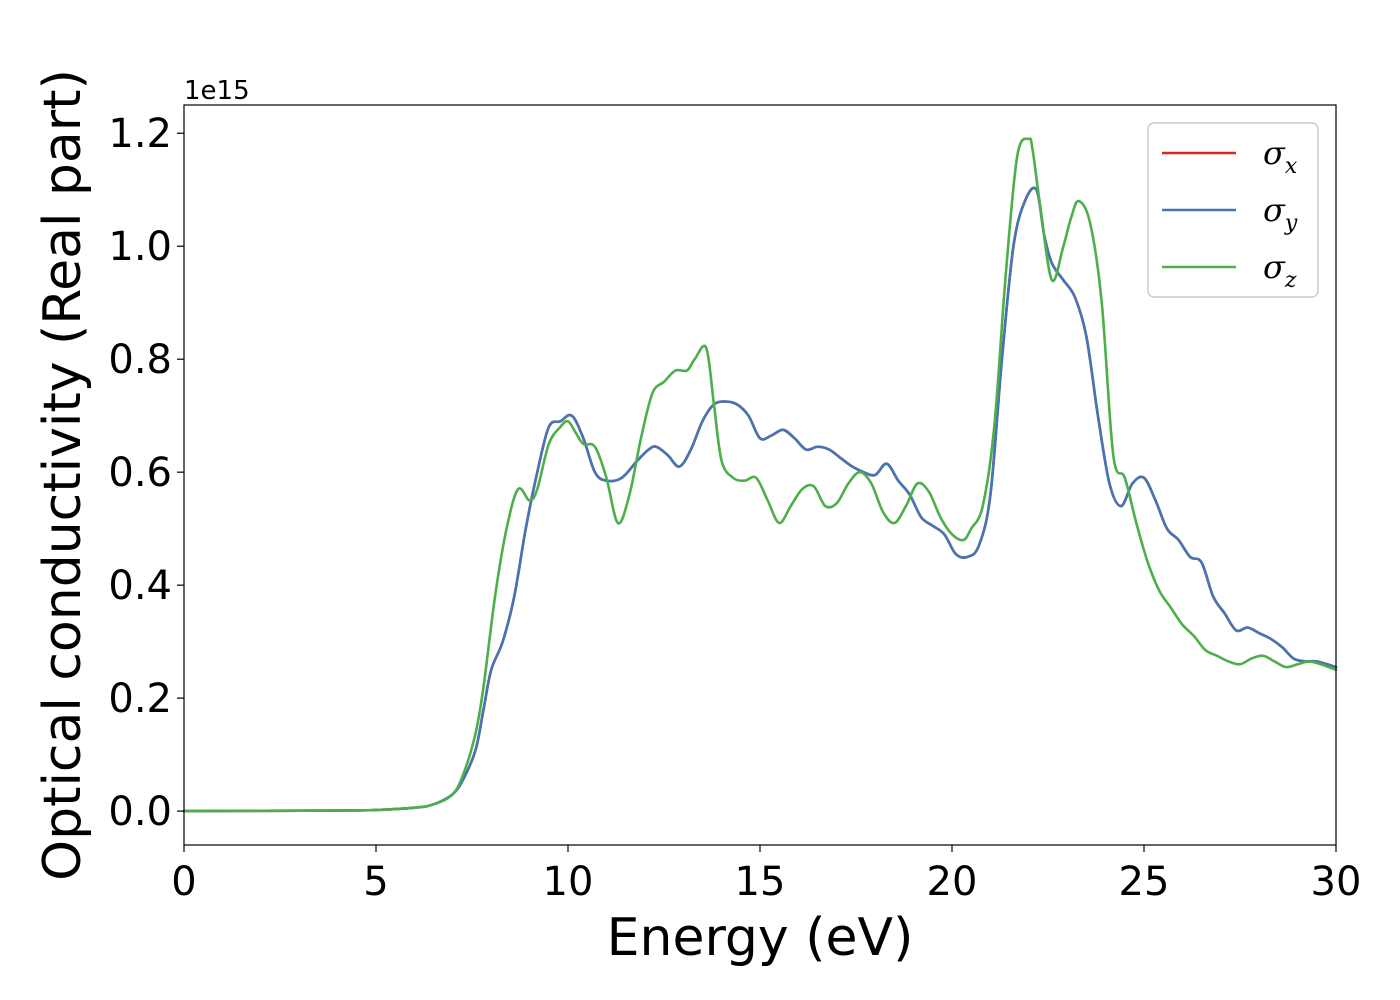 This screenshot has width=1400, height=1000. Describe the element at coordinates (952, 882) in the screenshot. I see `x-tick-label: 20` at that location.